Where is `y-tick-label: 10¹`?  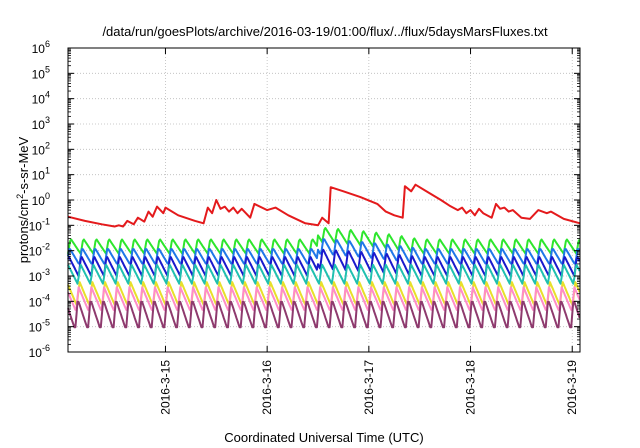
y-tick-label: 10¹ is located at coordinates (41, 174).